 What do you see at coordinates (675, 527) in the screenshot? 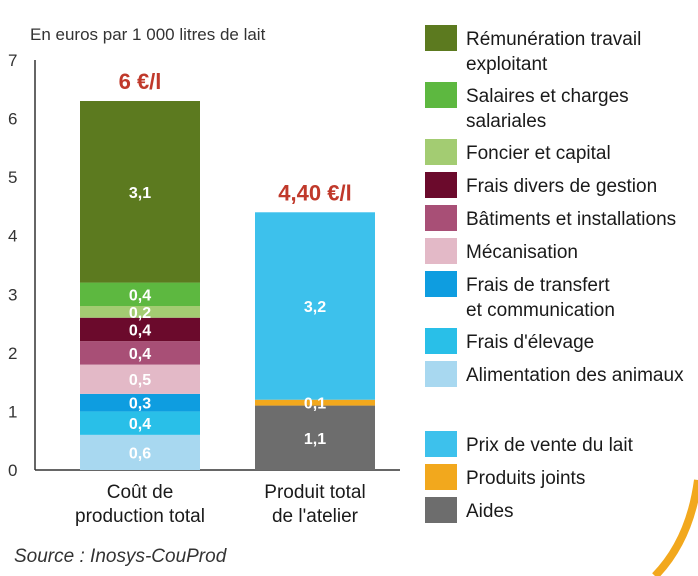
I see `decorative-arc` at bounding box center [675, 527].